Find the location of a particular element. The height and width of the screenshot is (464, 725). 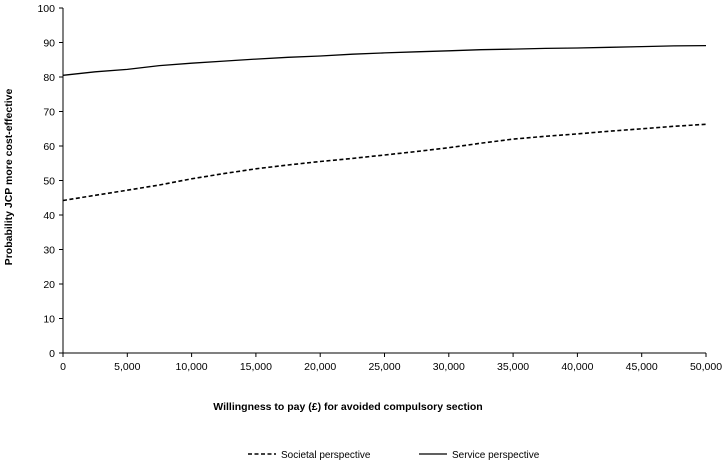

x-tick-label: 20,000 is located at coordinates (320, 367).